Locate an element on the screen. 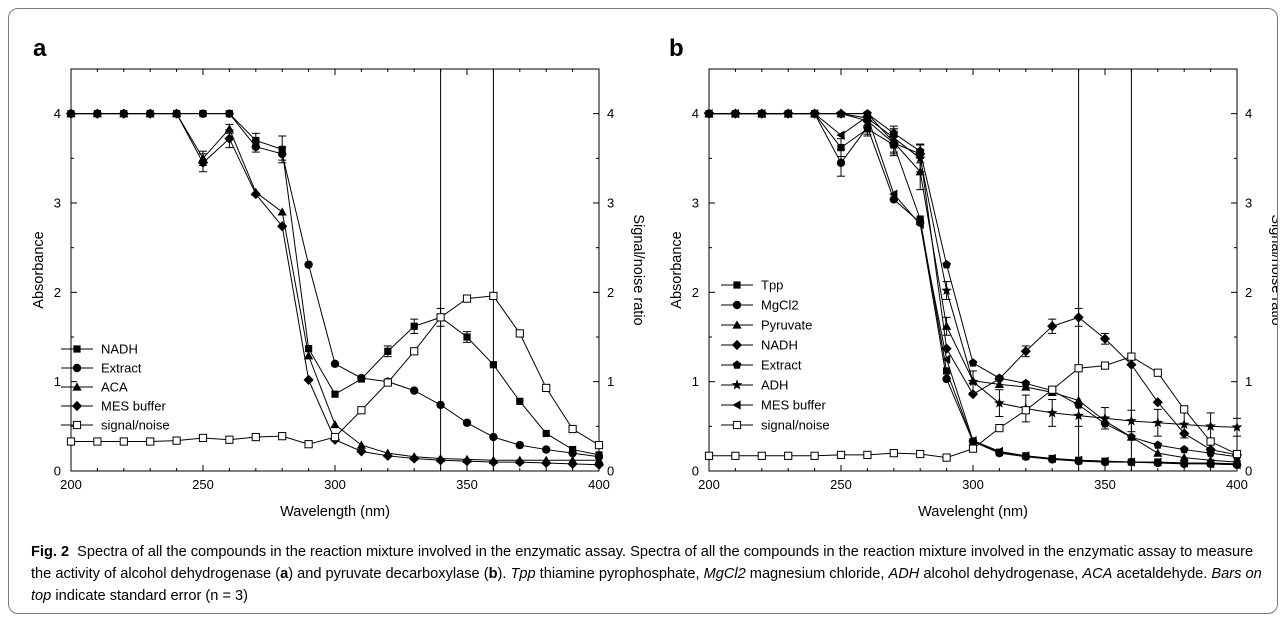 This screenshot has height=621, width=1285. y-axis-title: Absorbance is located at coordinates (677, 269).